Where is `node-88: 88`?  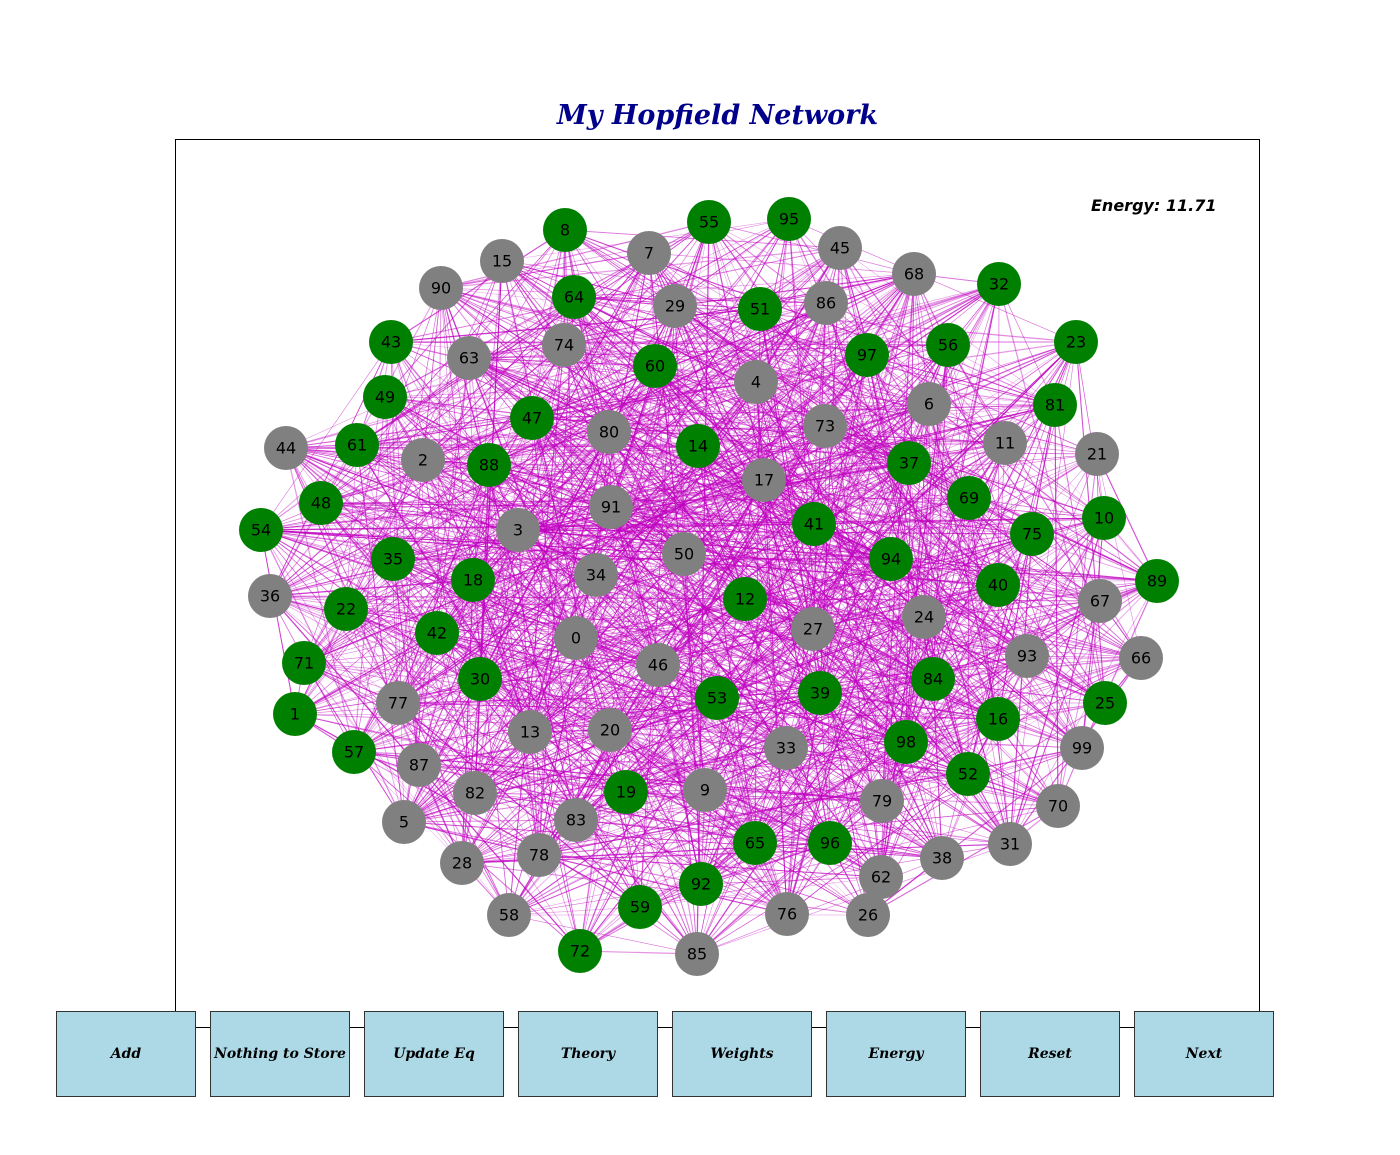 node-88: 88 is located at coordinates (489, 465).